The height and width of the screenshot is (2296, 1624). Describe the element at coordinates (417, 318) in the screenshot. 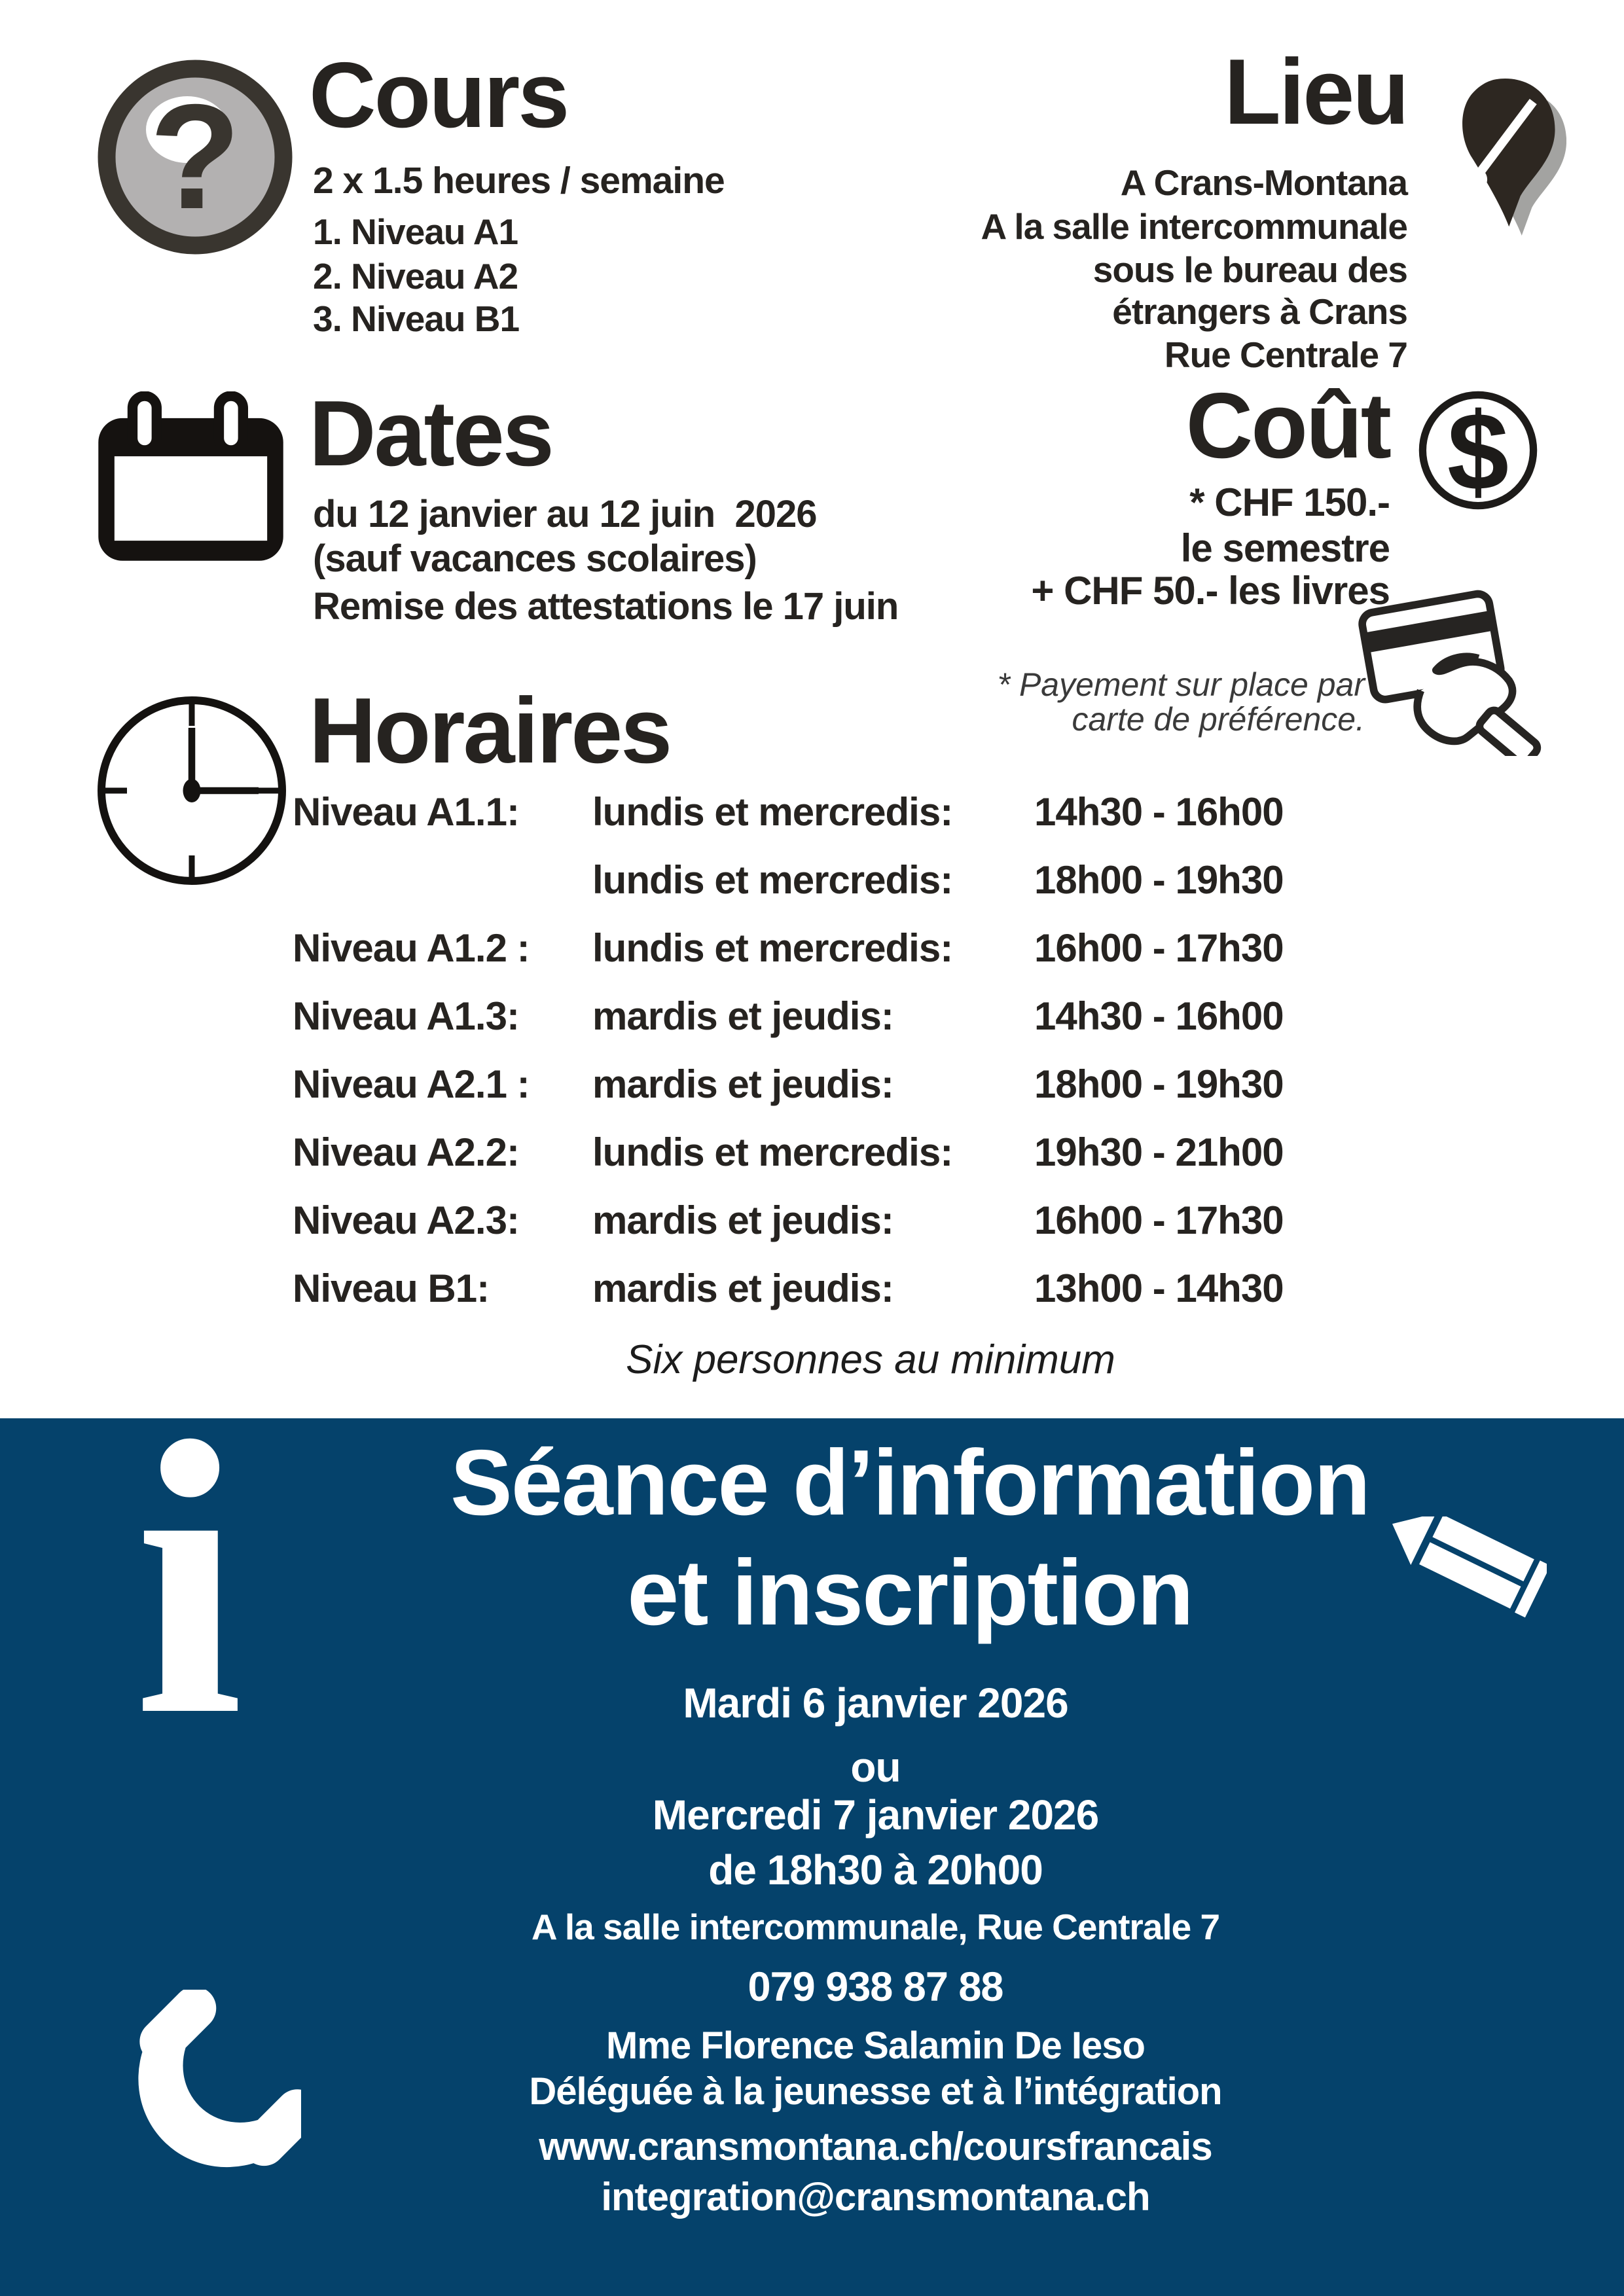

I see `cours-item-3: 3. Niveau B1` at that location.